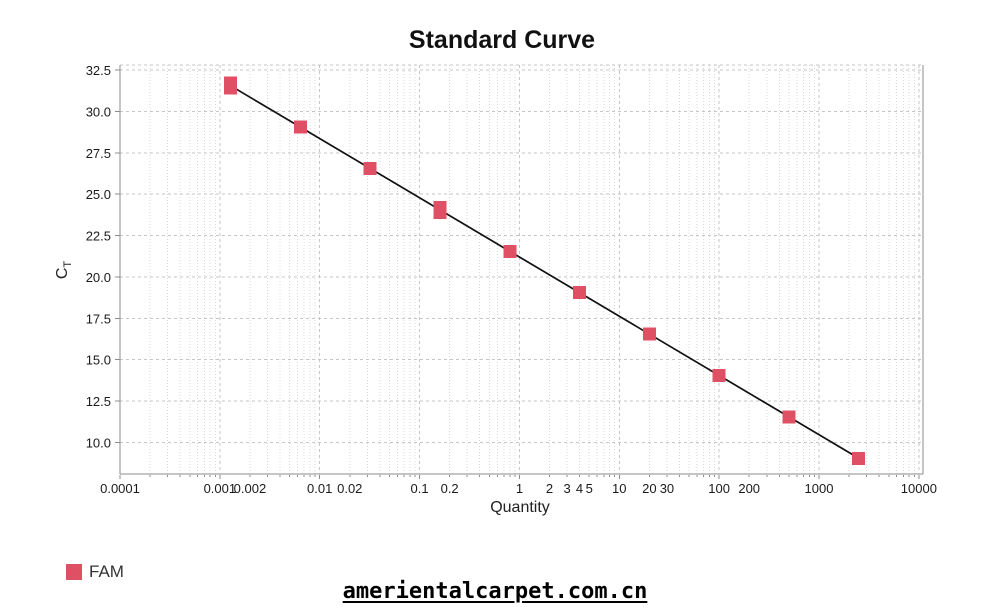 This screenshot has height=613, width=981. What do you see at coordinates (74, 572) in the screenshot?
I see `legend-color-swatch` at bounding box center [74, 572].